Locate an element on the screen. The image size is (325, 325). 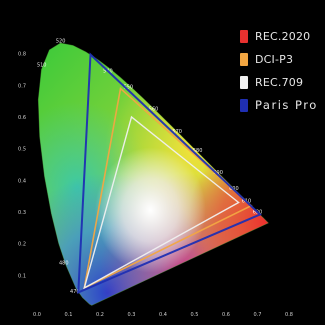
x-tick-label: 0.3 is located at coordinates (132, 315).